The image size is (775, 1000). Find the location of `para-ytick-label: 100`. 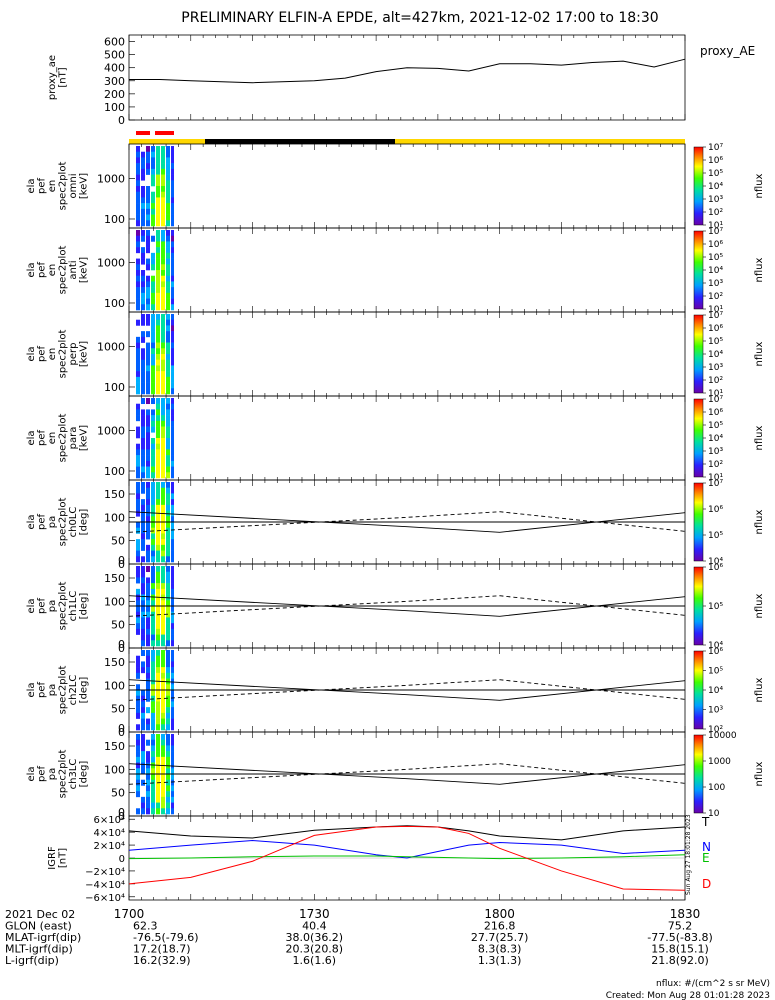

para-ytick-label: 100 is located at coordinates (114, 471).